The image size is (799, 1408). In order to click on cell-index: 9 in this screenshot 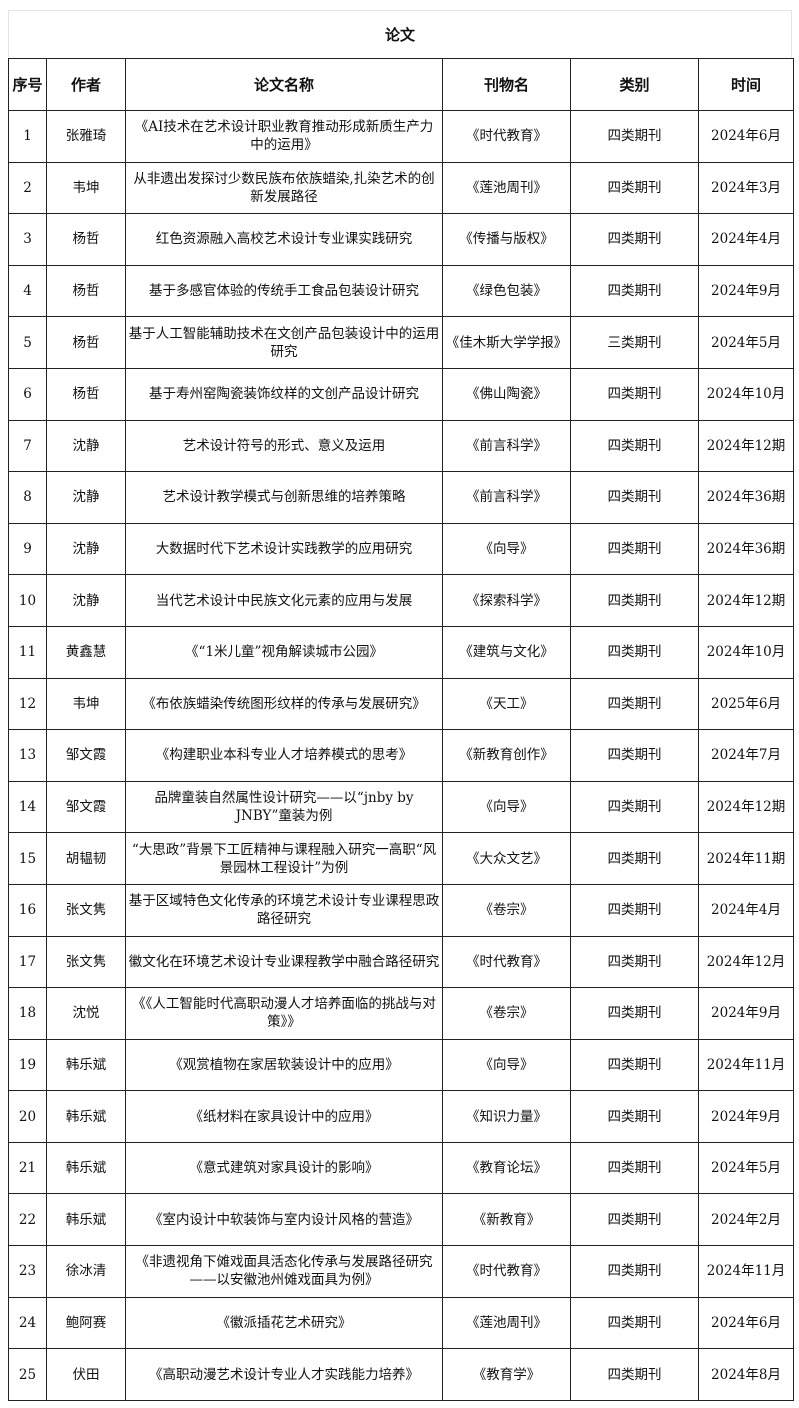, I will do `click(27, 549)`.